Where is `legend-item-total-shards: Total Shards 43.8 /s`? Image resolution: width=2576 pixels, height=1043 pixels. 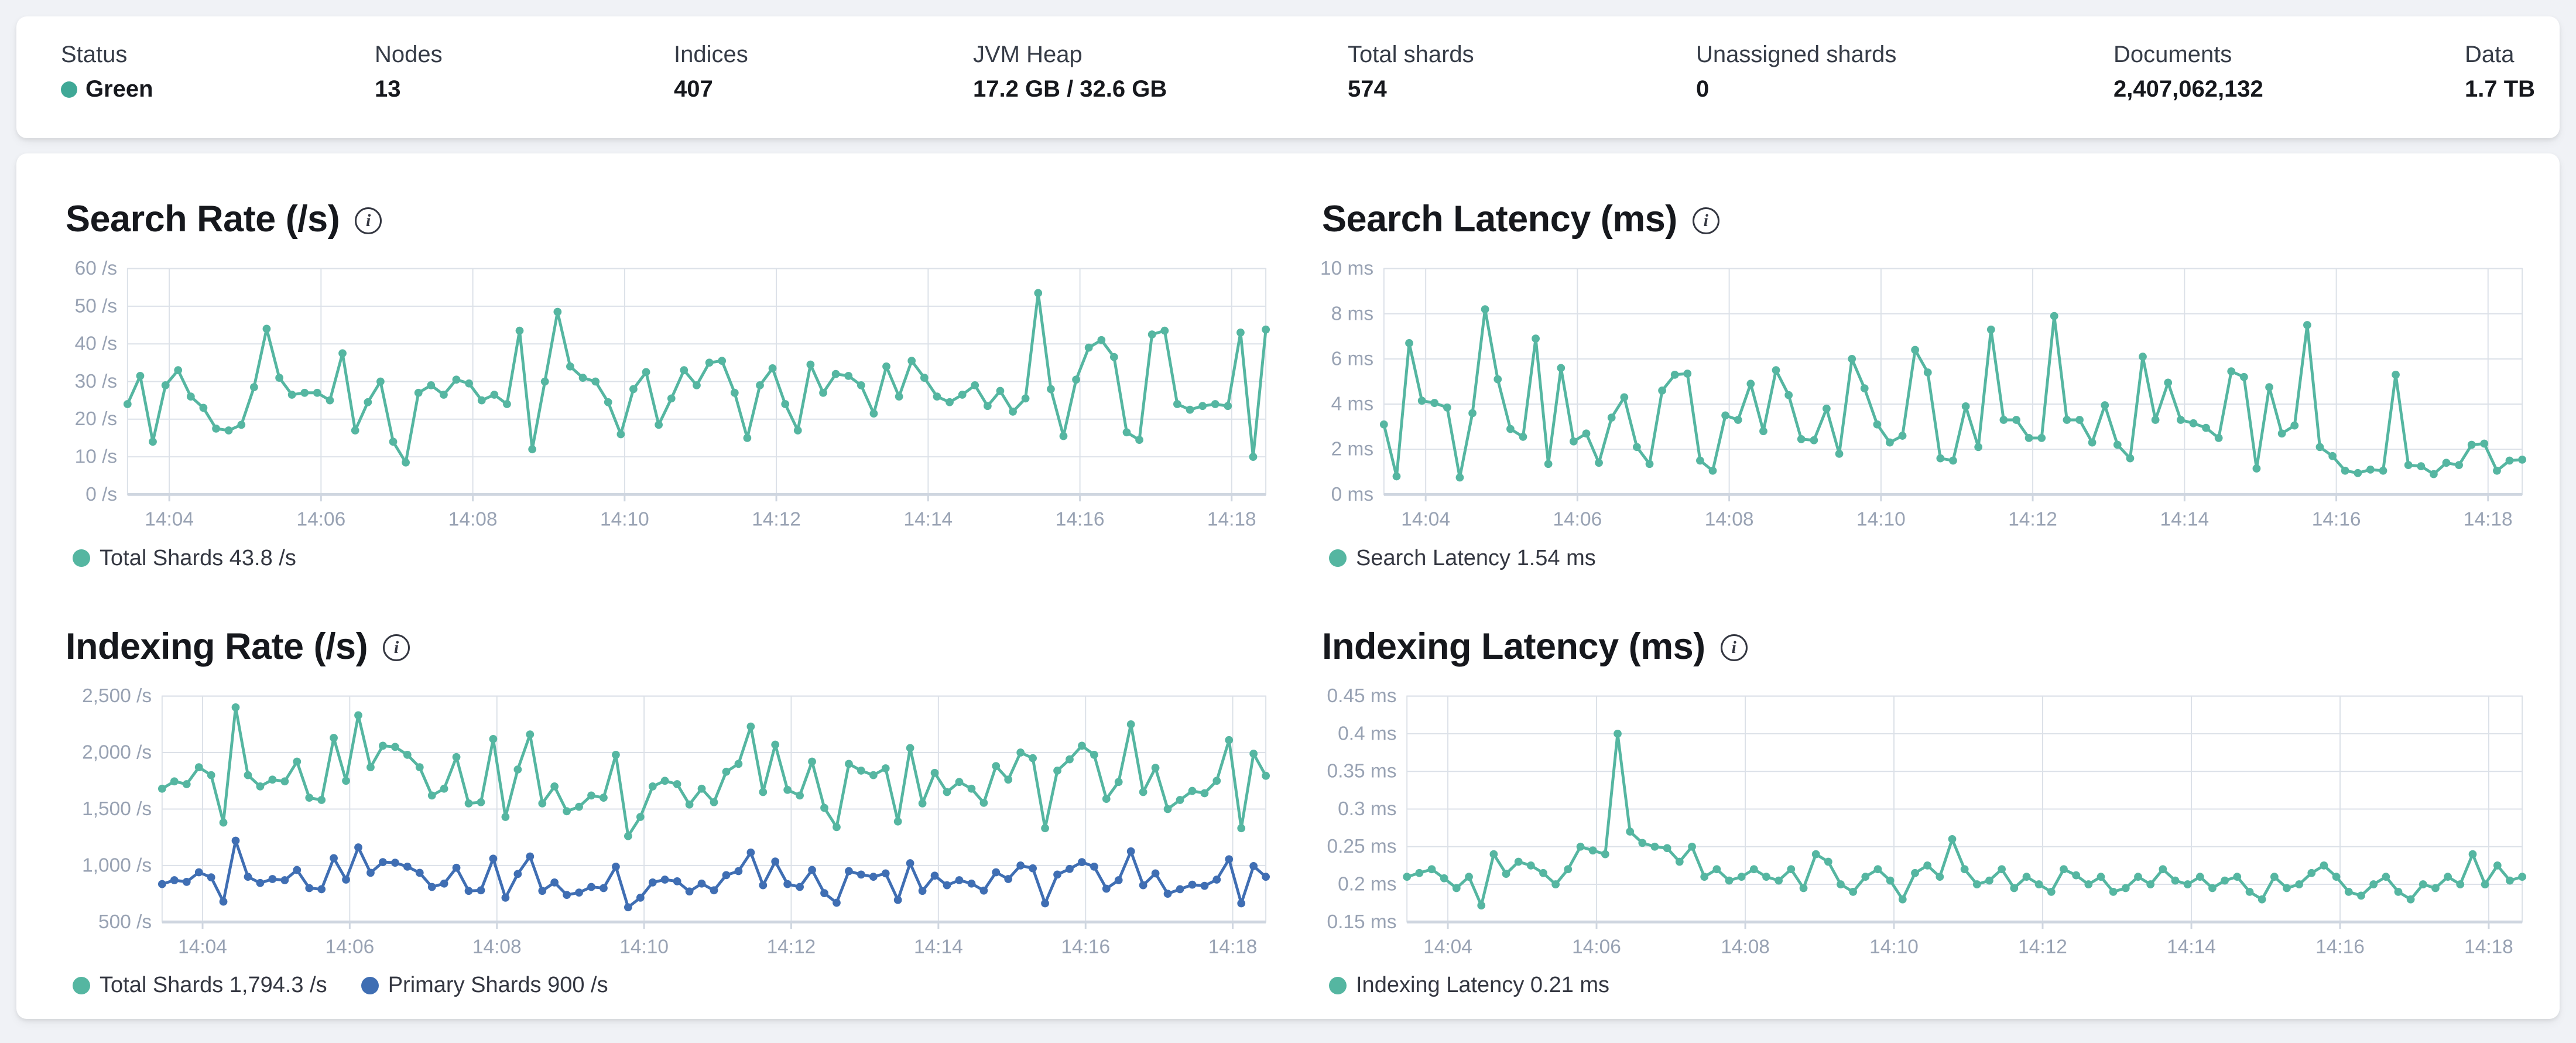 legend-item-total-shards: Total Shards 43.8 /s is located at coordinates (184, 558).